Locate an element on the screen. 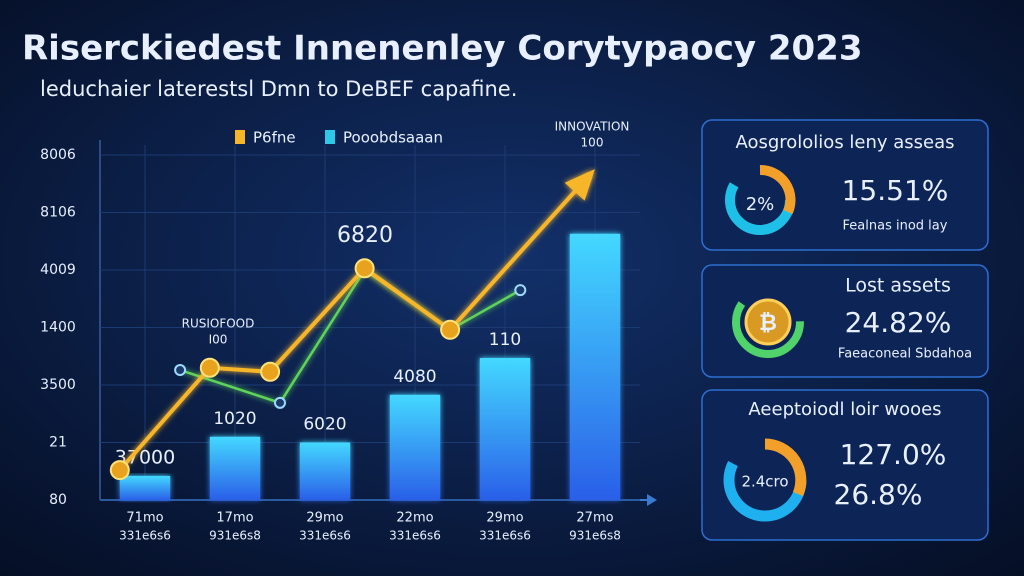 The image size is (1024, 576). annotation: INNOVATION is located at coordinates (592, 127).